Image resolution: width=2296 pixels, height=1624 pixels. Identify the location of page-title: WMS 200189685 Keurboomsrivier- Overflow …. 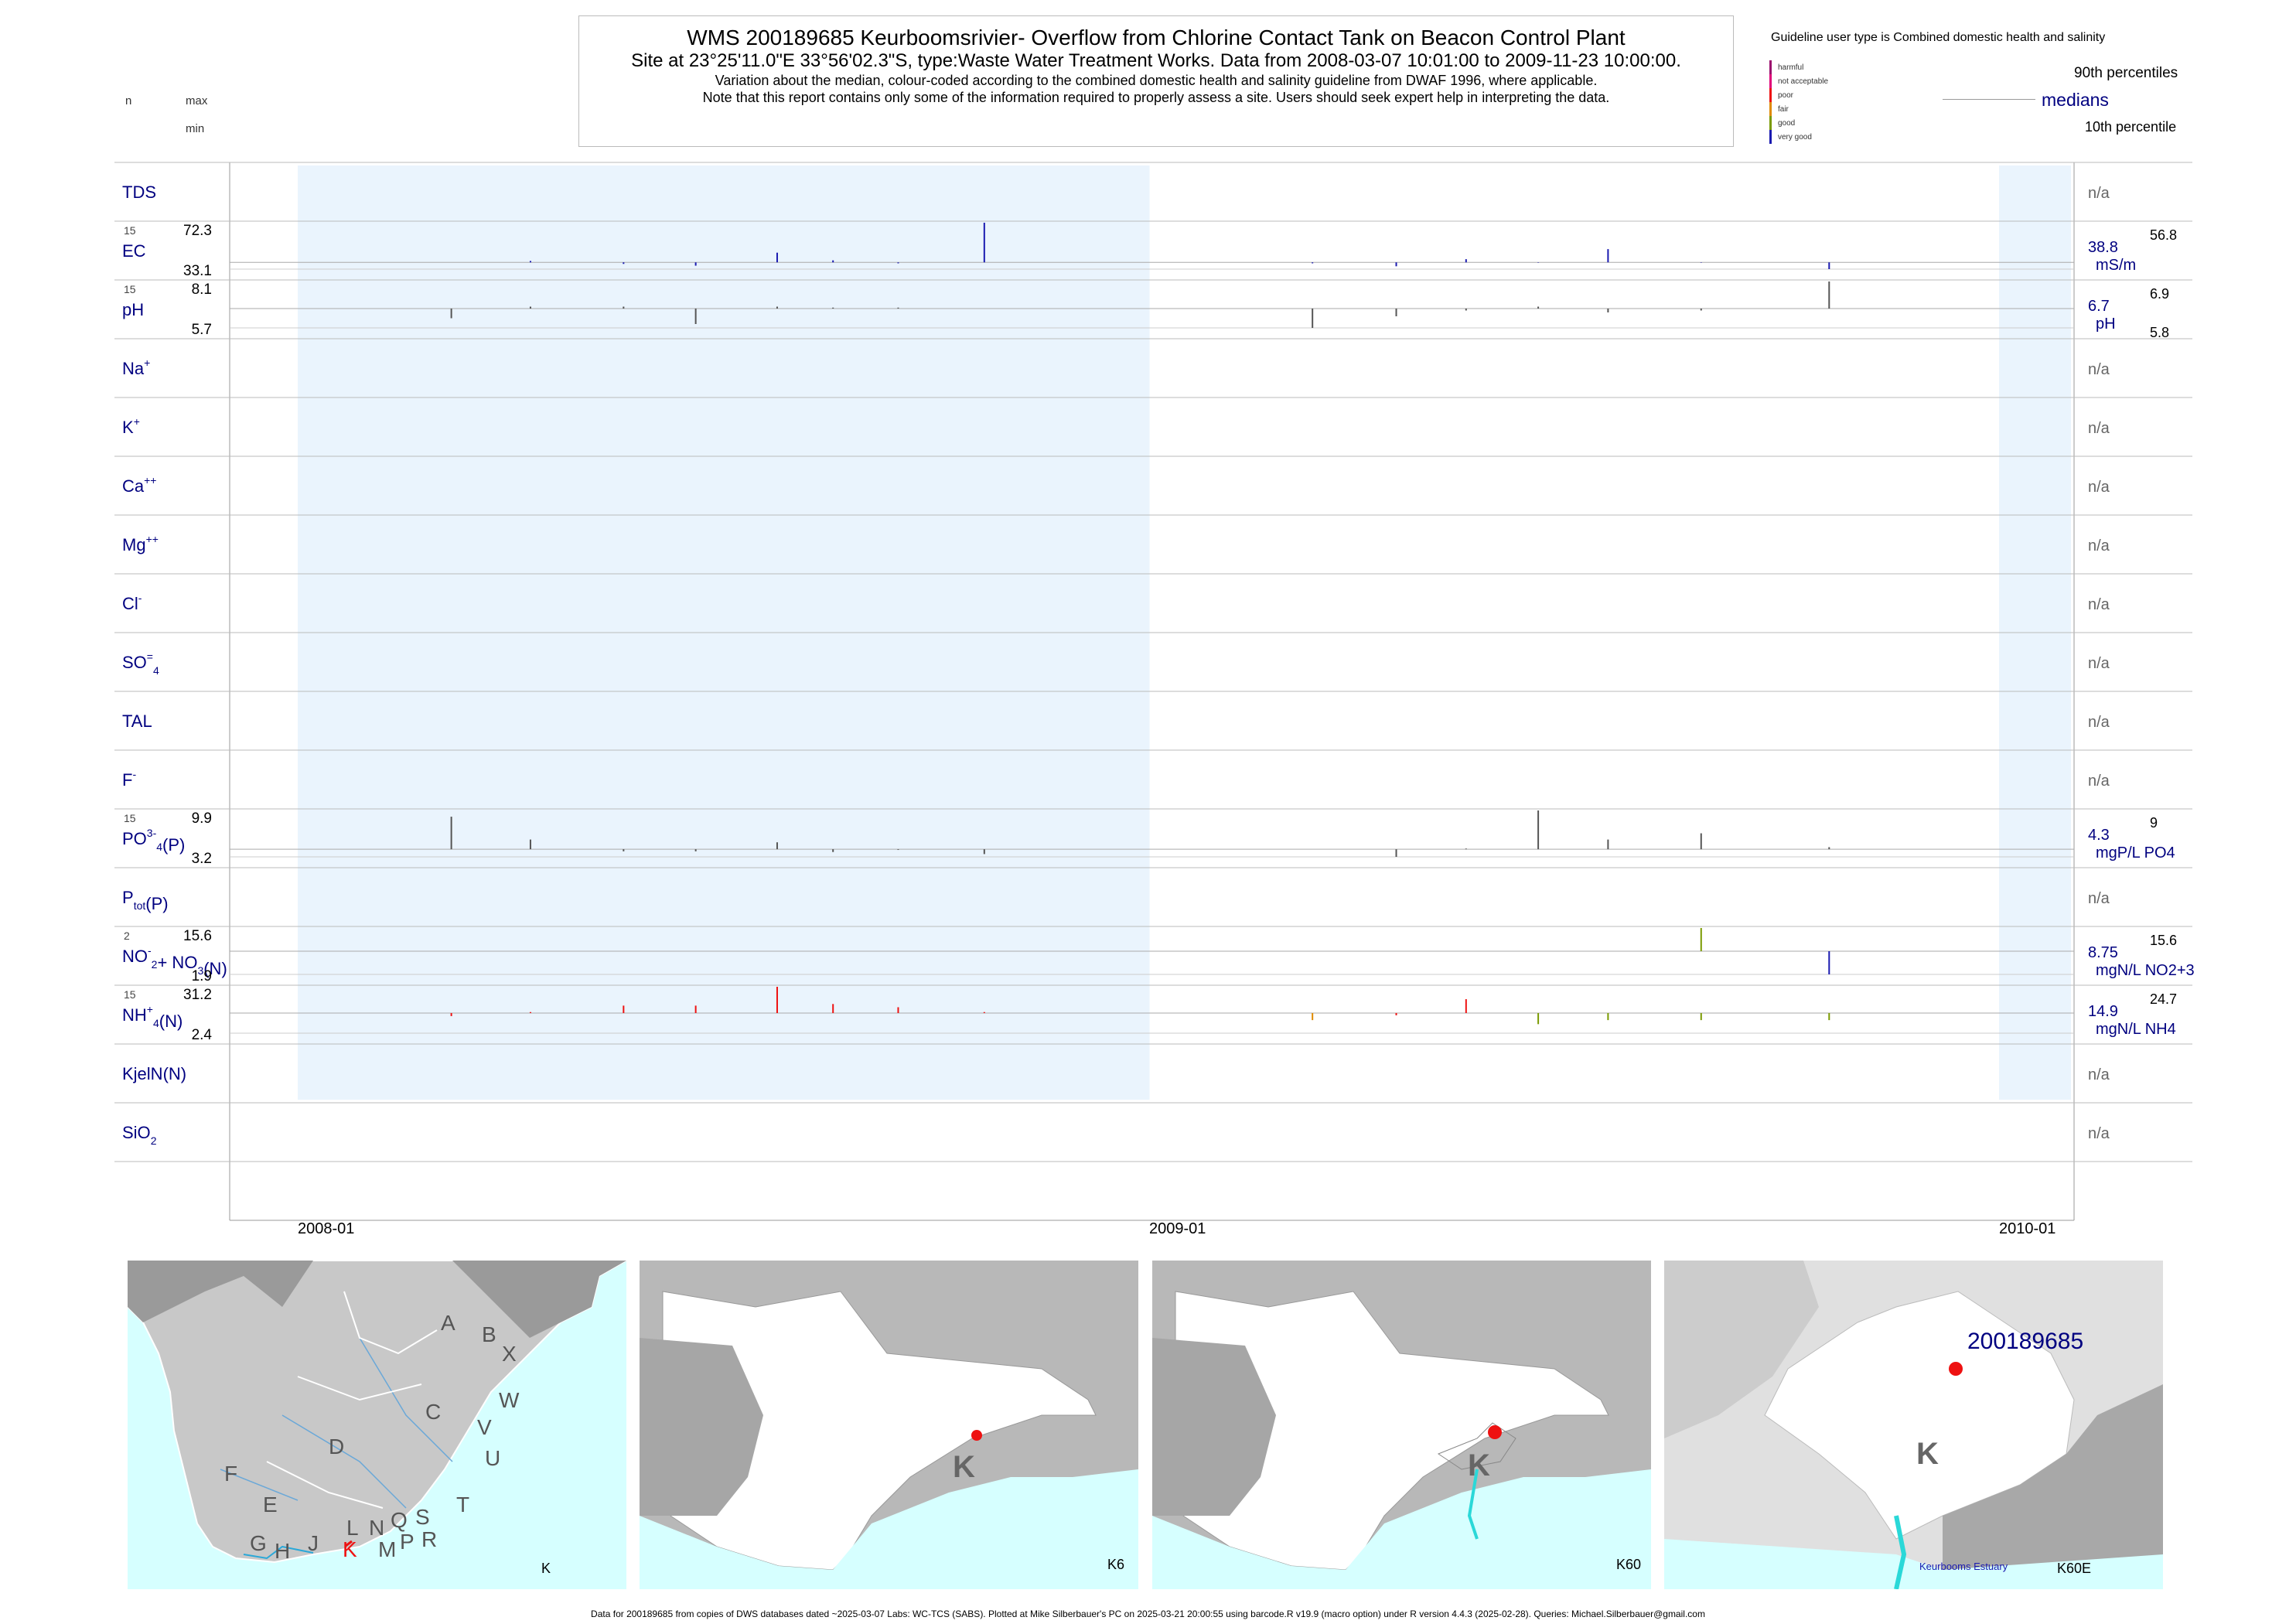
(1156, 37).